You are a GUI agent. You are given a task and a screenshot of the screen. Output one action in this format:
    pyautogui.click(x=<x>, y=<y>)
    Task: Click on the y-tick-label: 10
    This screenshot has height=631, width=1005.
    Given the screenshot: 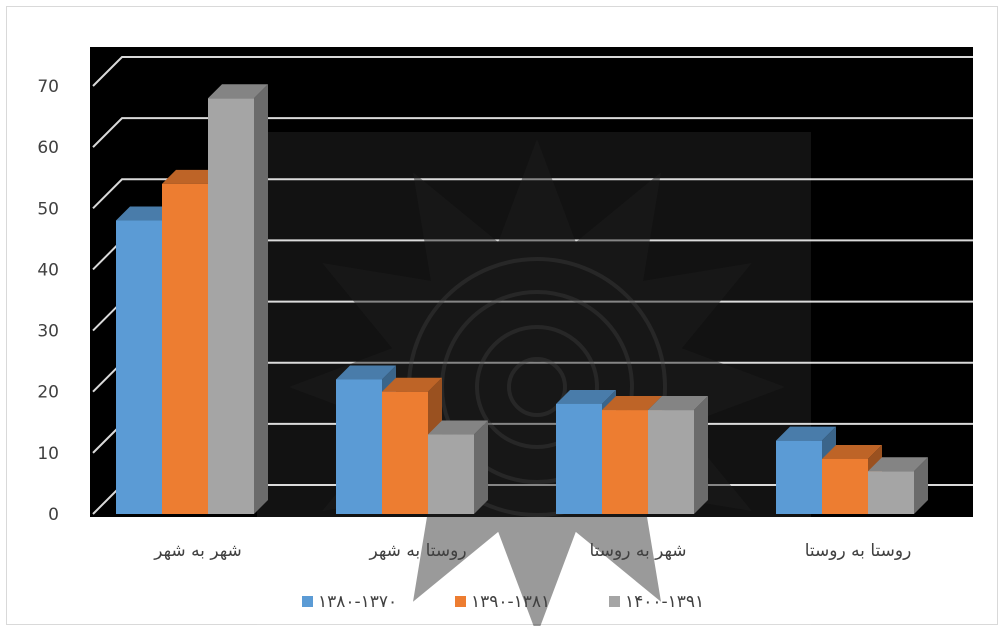 What is the action you would take?
    pyautogui.click(x=48, y=454)
    